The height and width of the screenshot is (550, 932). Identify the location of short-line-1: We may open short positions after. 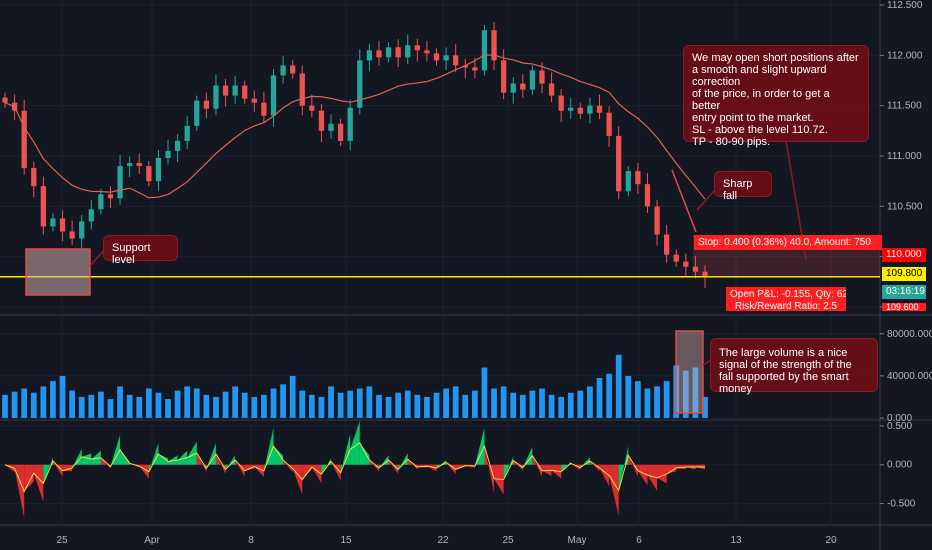
(775, 58).